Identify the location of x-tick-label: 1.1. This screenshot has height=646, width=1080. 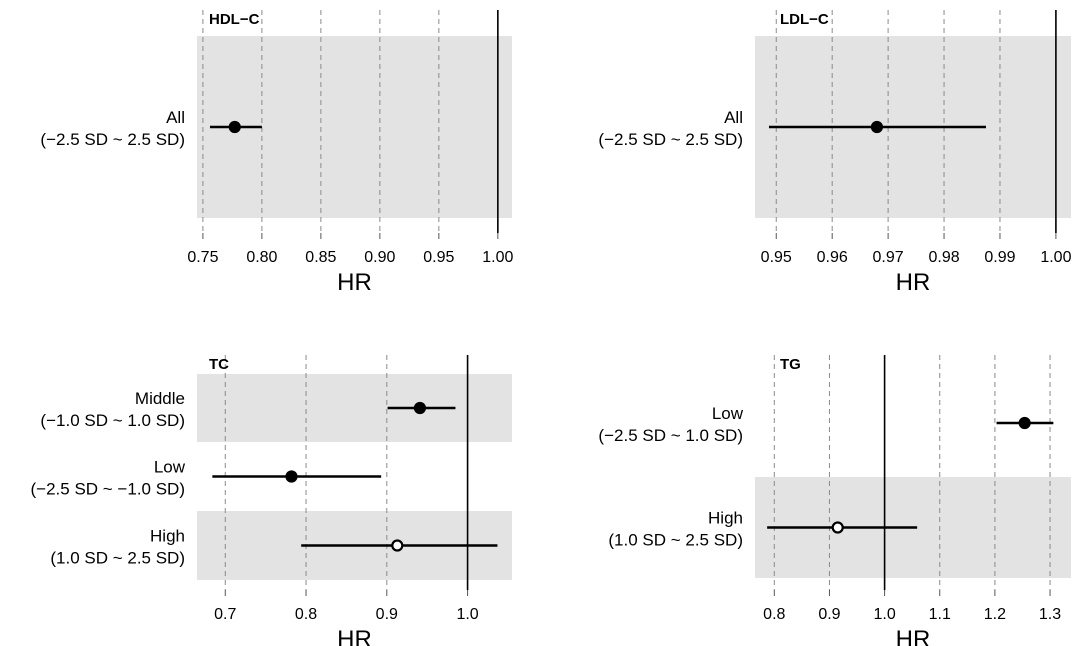
(940, 614).